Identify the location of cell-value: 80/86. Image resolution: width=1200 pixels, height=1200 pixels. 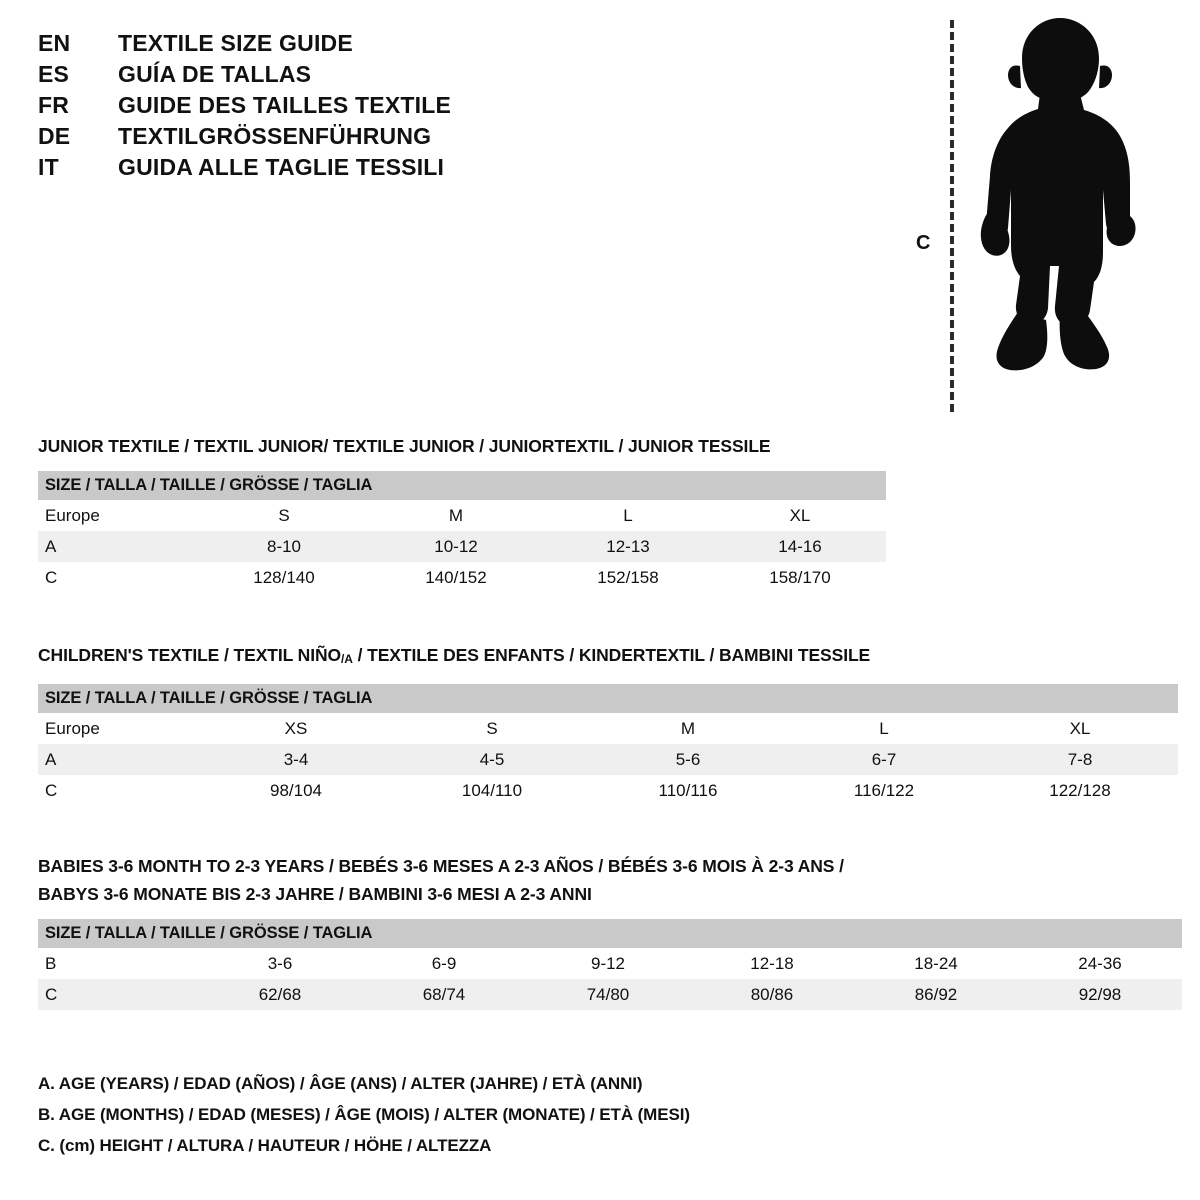
(772, 994).